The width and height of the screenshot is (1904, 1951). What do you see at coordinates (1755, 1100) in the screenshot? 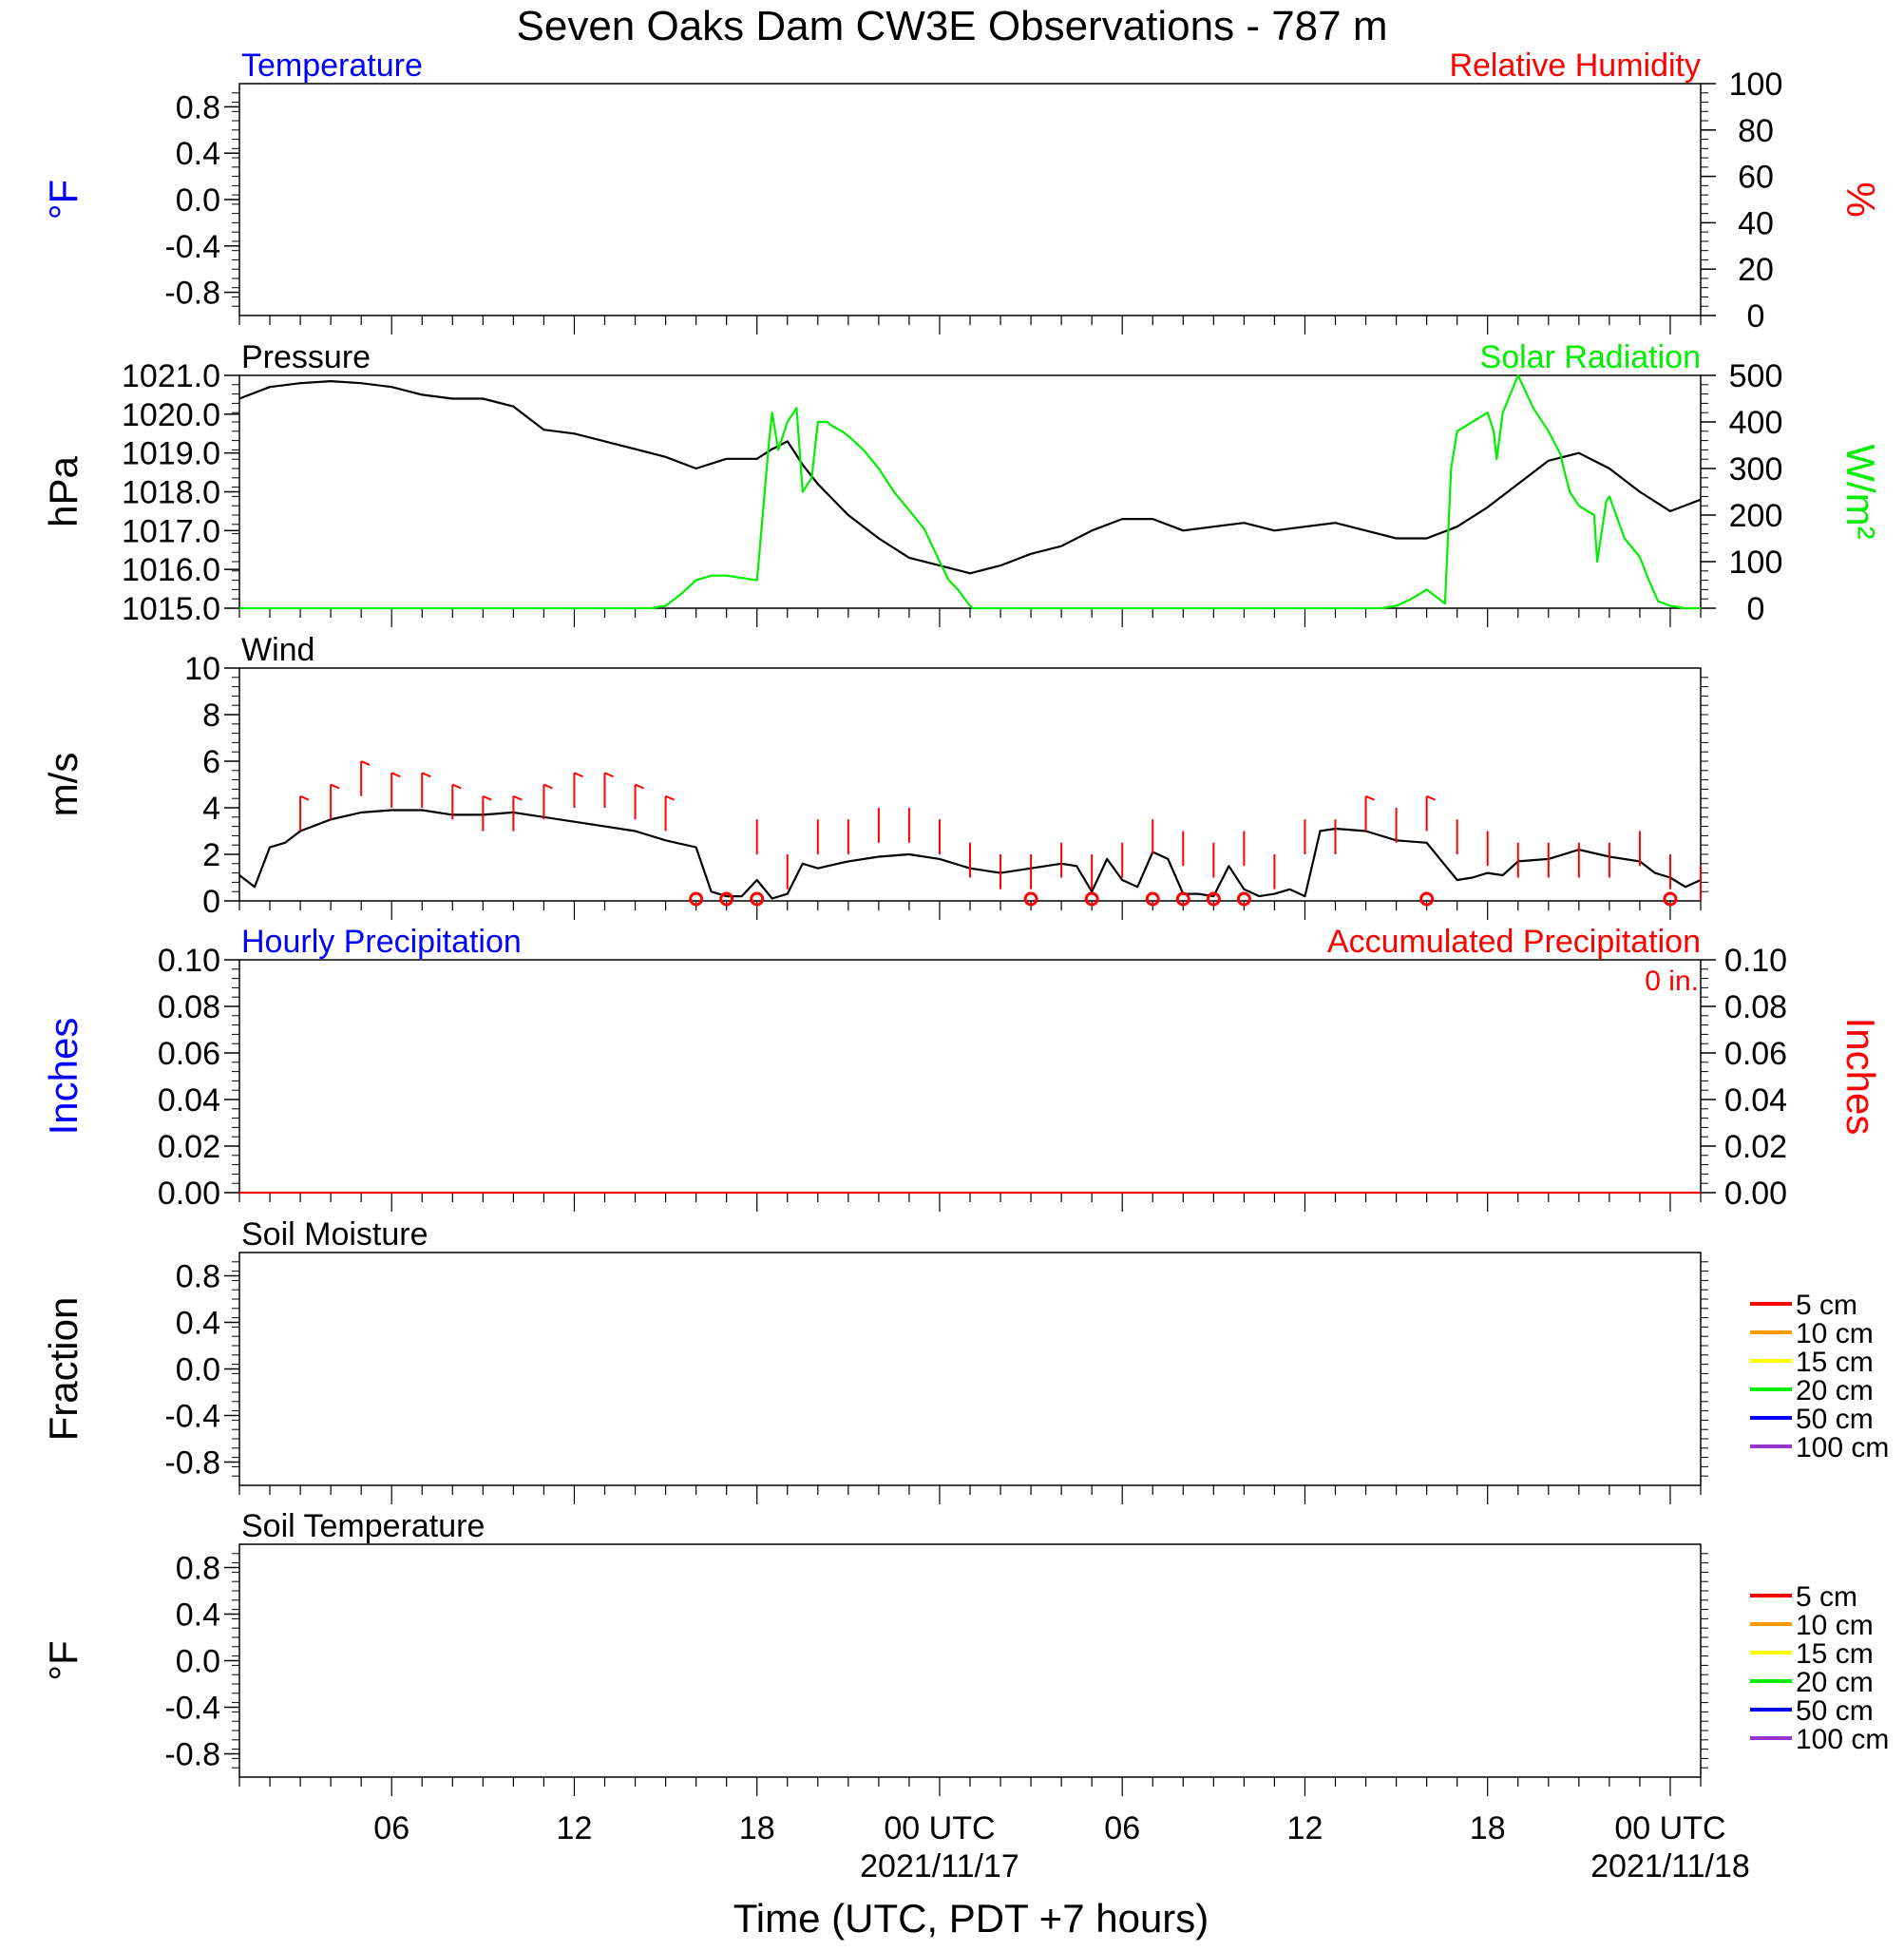
I see `y-tick-label-right: 0.04` at bounding box center [1755, 1100].